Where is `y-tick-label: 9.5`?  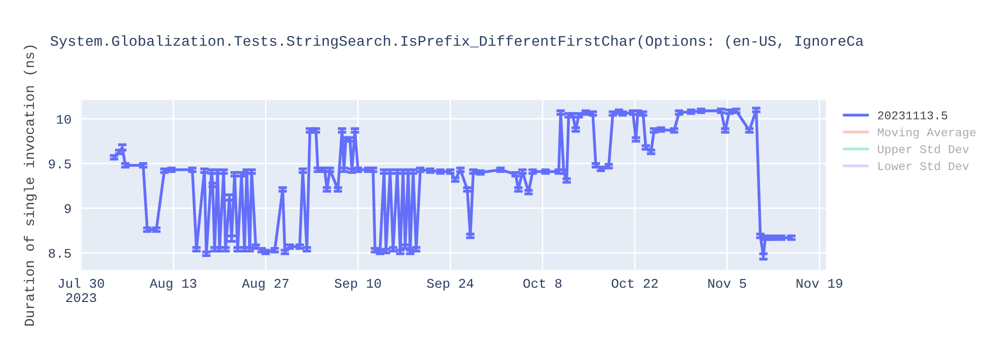
y-tick-label: 9.5 is located at coordinates (59, 163).